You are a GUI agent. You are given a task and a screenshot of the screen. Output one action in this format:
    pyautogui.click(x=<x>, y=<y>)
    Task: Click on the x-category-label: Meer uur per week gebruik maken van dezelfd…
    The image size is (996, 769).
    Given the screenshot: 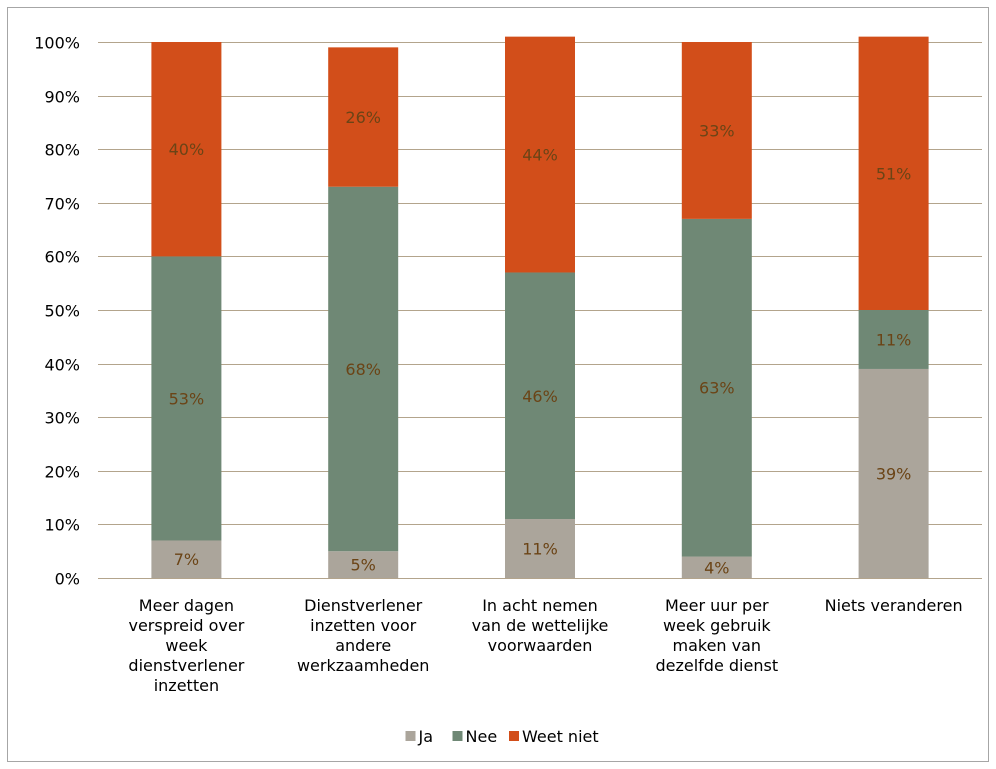 What is the action you would take?
    pyautogui.click(x=716, y=635)
    